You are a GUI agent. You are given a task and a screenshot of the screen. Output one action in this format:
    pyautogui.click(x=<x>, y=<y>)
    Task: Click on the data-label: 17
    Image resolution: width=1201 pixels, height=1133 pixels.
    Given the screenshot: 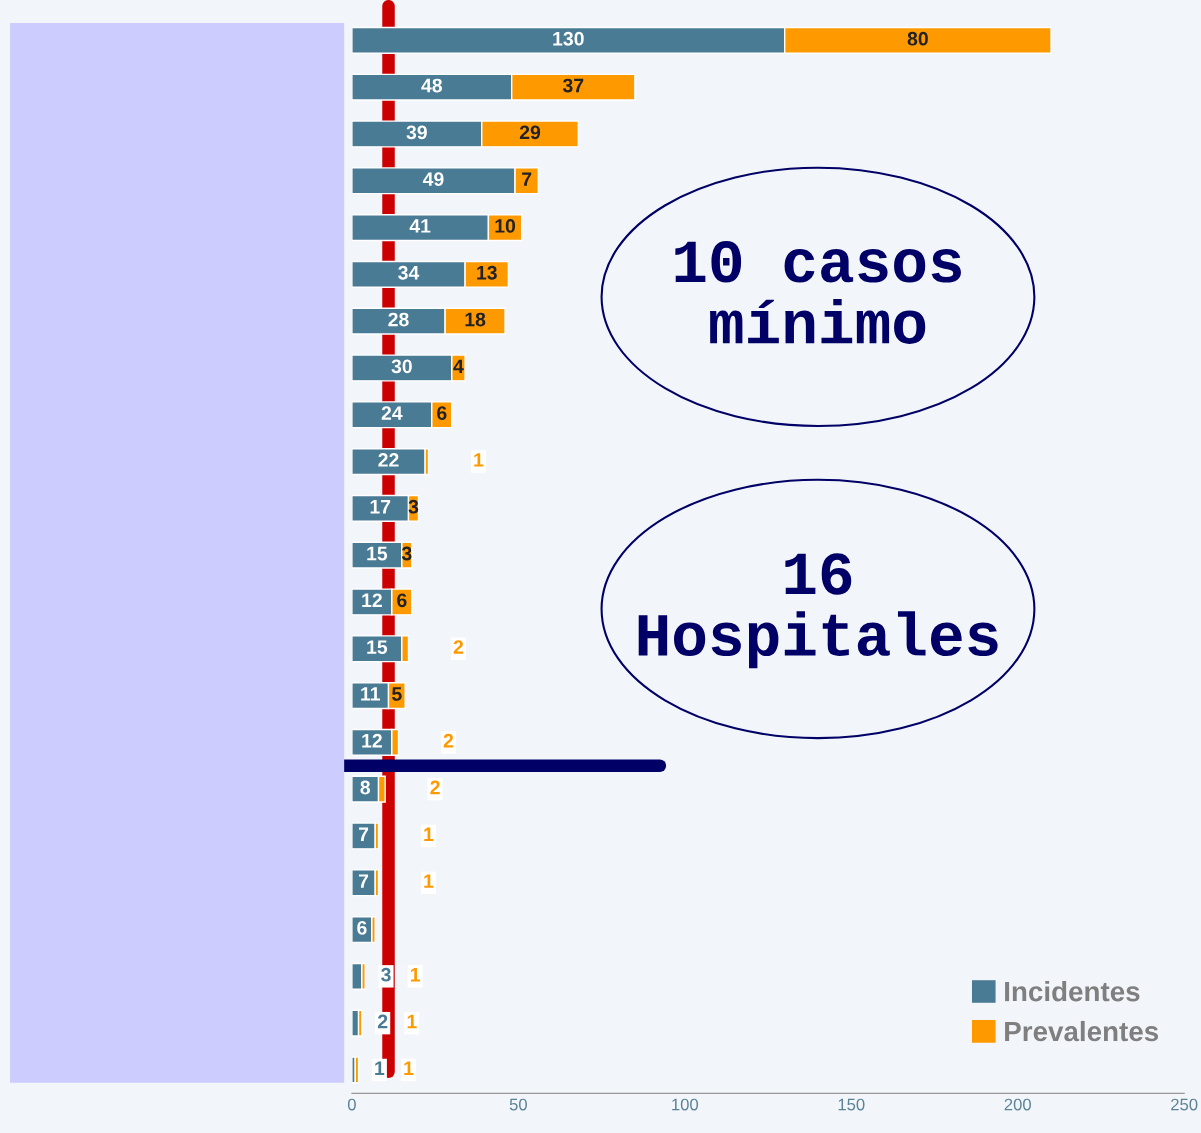 What is the action you would take?
    pyautogui.click(x=380, y=507)
    